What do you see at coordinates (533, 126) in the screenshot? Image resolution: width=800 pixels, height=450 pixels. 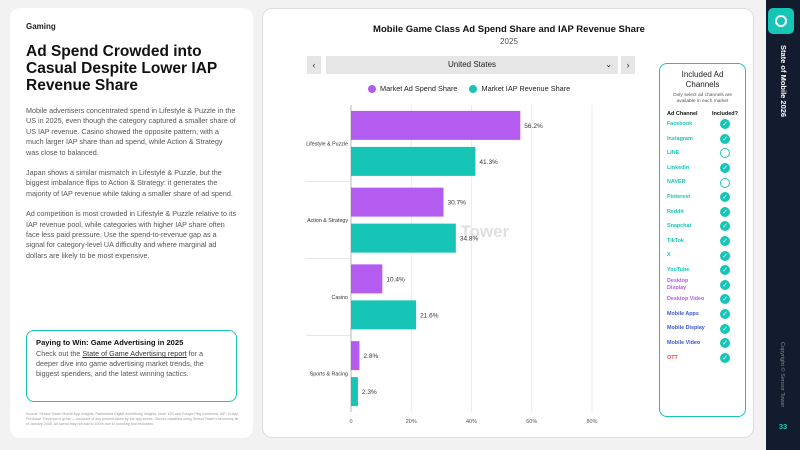 I see `data-label: 56.2%` at bounding box center [533, 126].